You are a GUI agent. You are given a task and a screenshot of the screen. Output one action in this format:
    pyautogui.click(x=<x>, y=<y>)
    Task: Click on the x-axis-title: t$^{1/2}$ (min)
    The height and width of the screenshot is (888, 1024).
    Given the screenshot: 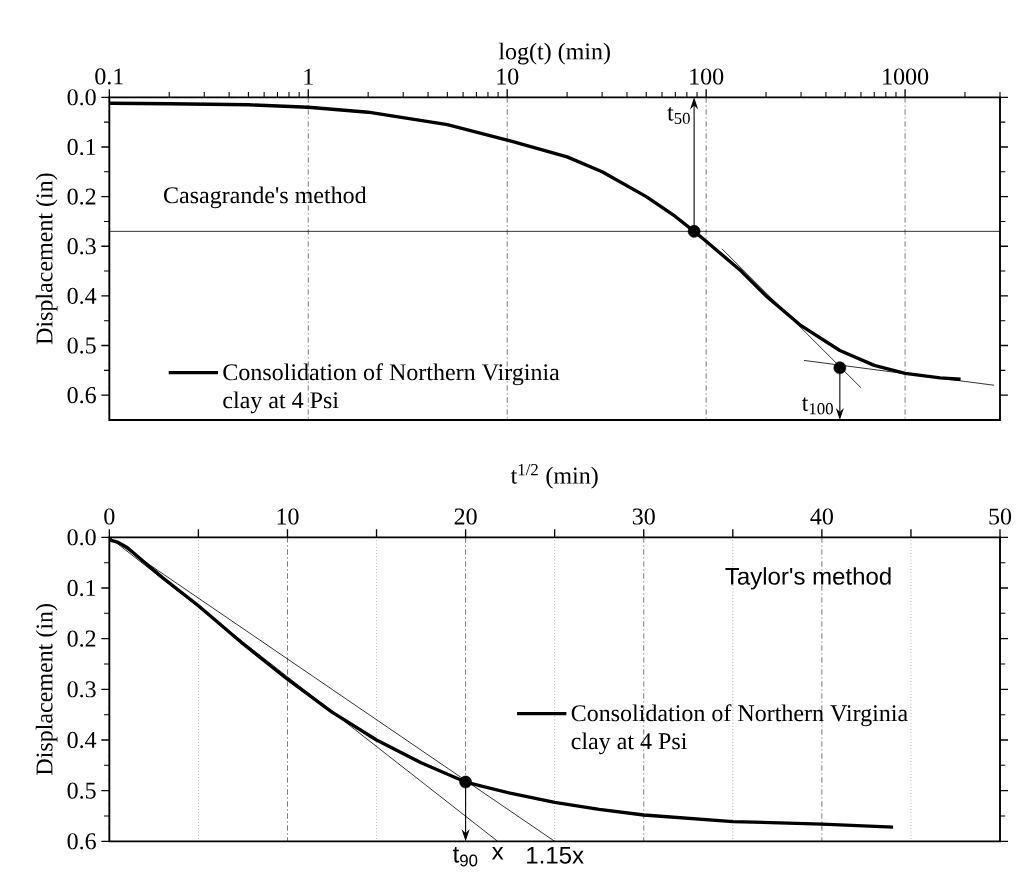 What is the action you would take?
    pyautogui.click(x=554, y=476)
    